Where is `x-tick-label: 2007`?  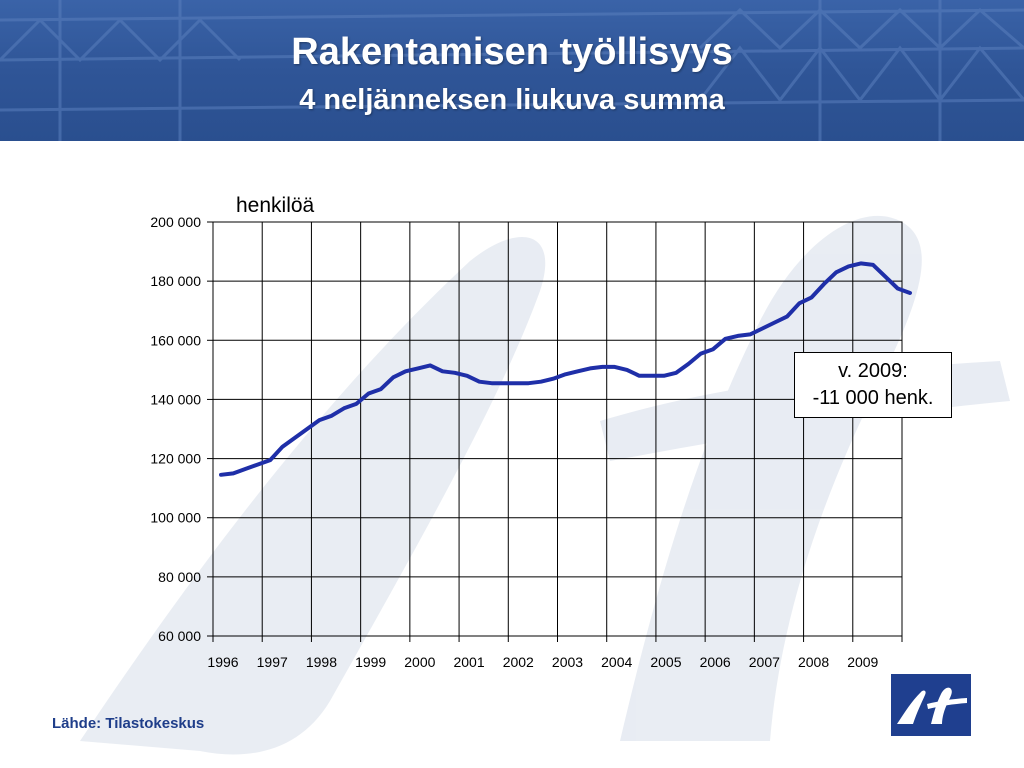 x-tick-label: 2007 is located at coordinates (764, 662).